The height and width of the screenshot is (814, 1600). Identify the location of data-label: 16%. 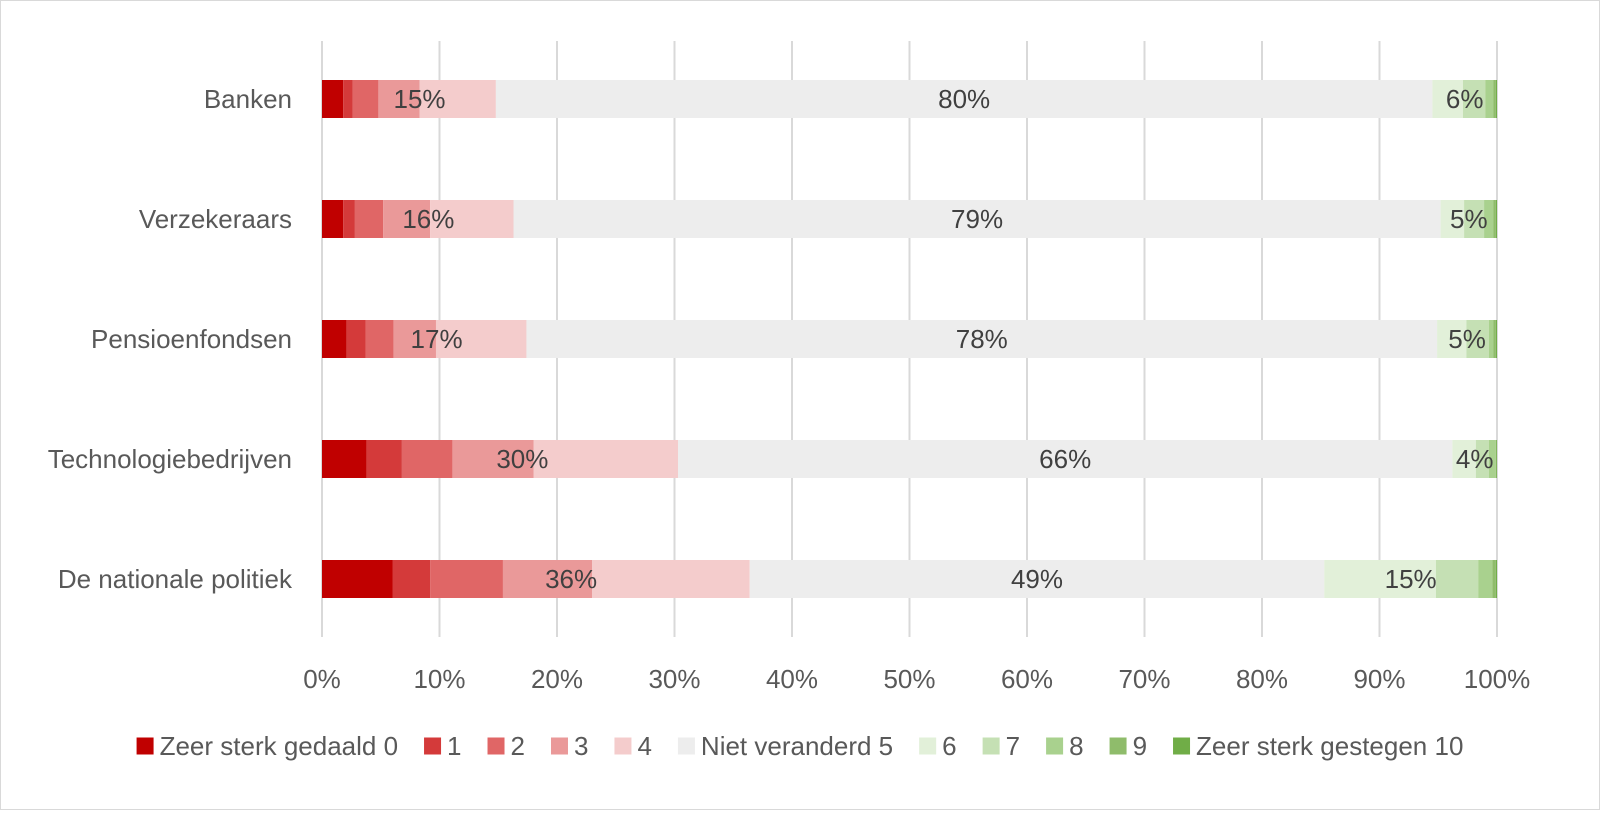
(428, 219).